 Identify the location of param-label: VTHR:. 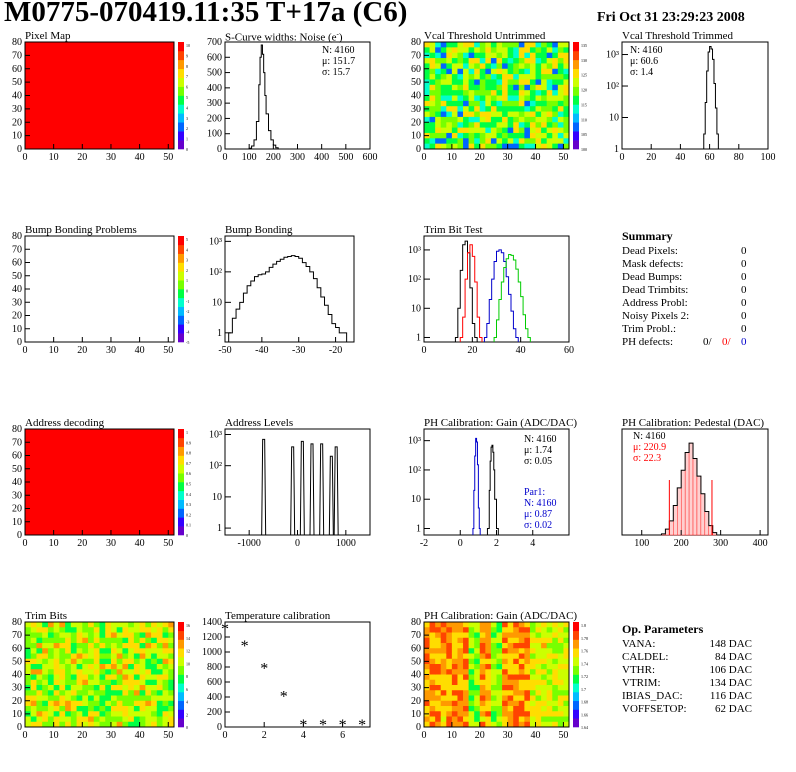
(638, 670).